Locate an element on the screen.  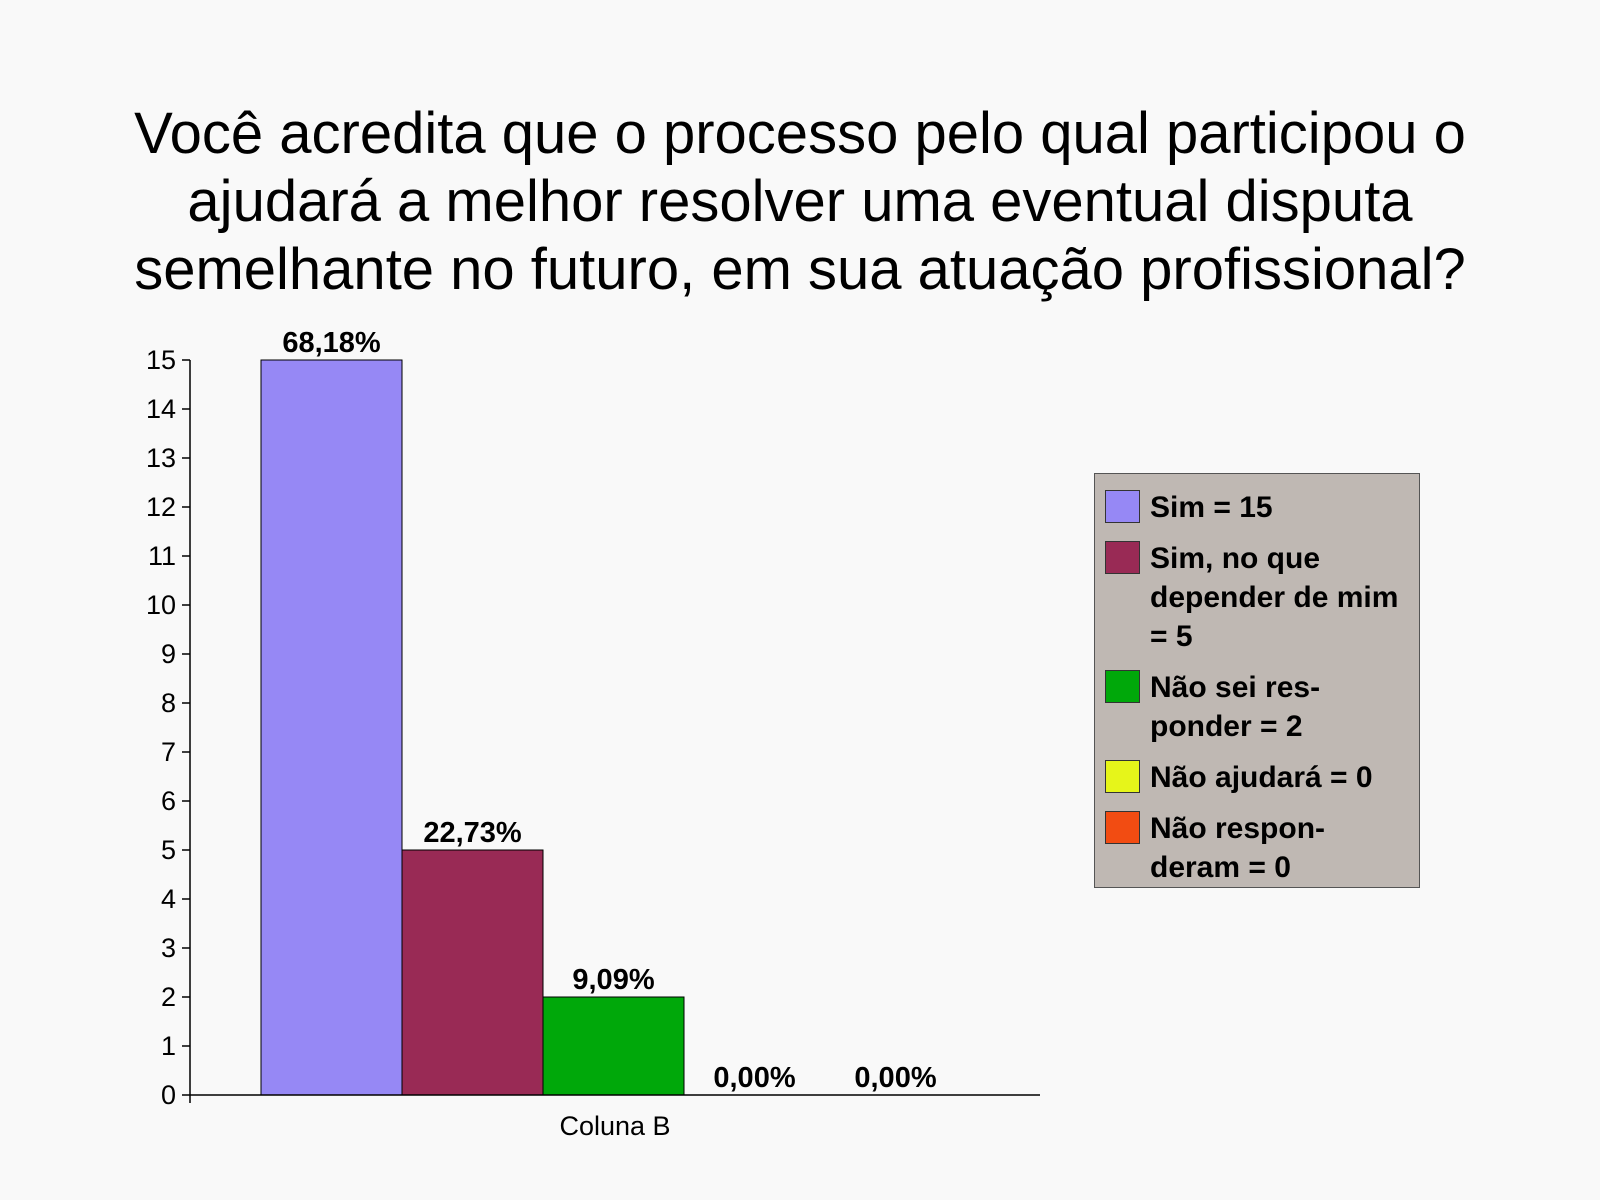
data-label-4: 0,00% is located at coordinates (895, 1078).